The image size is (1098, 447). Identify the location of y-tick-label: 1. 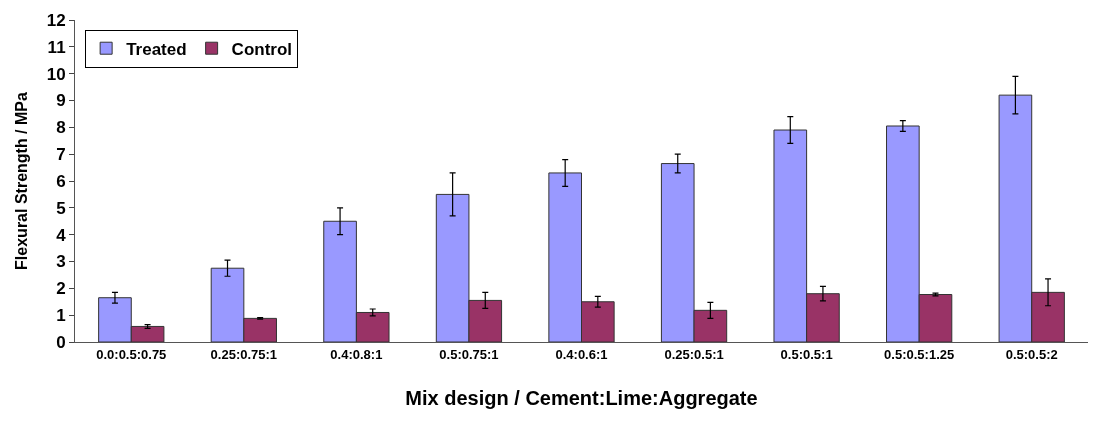
(61, 316).